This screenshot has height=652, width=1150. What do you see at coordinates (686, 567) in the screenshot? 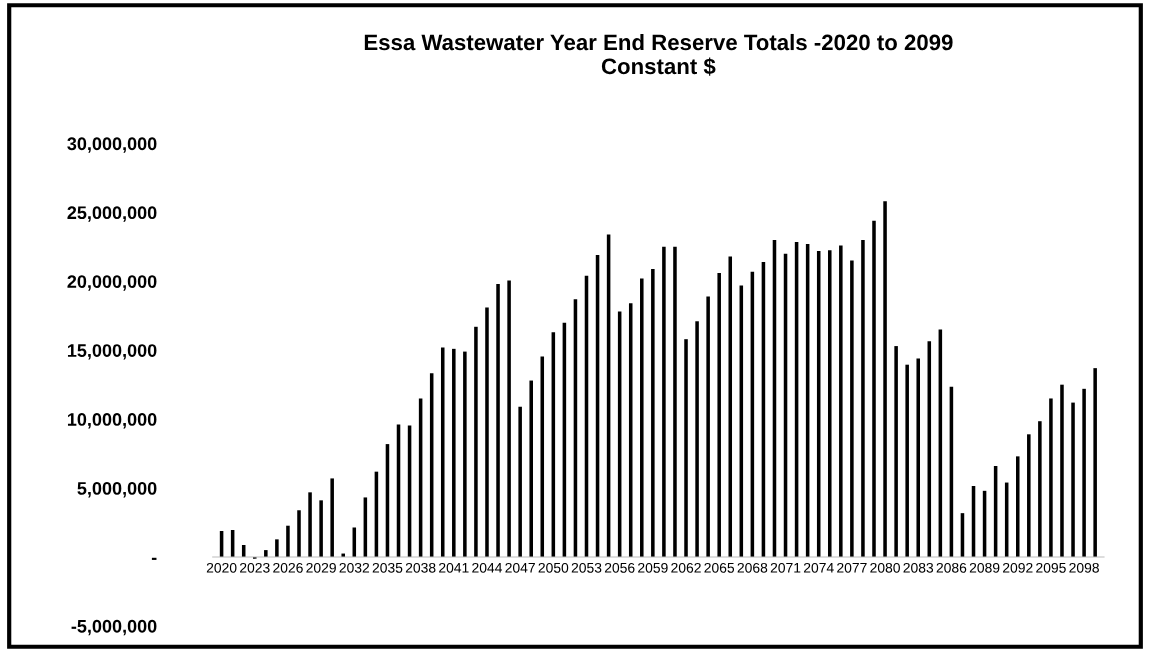
I see `x-tick-label: 2062` at bounding box center [686, 567].